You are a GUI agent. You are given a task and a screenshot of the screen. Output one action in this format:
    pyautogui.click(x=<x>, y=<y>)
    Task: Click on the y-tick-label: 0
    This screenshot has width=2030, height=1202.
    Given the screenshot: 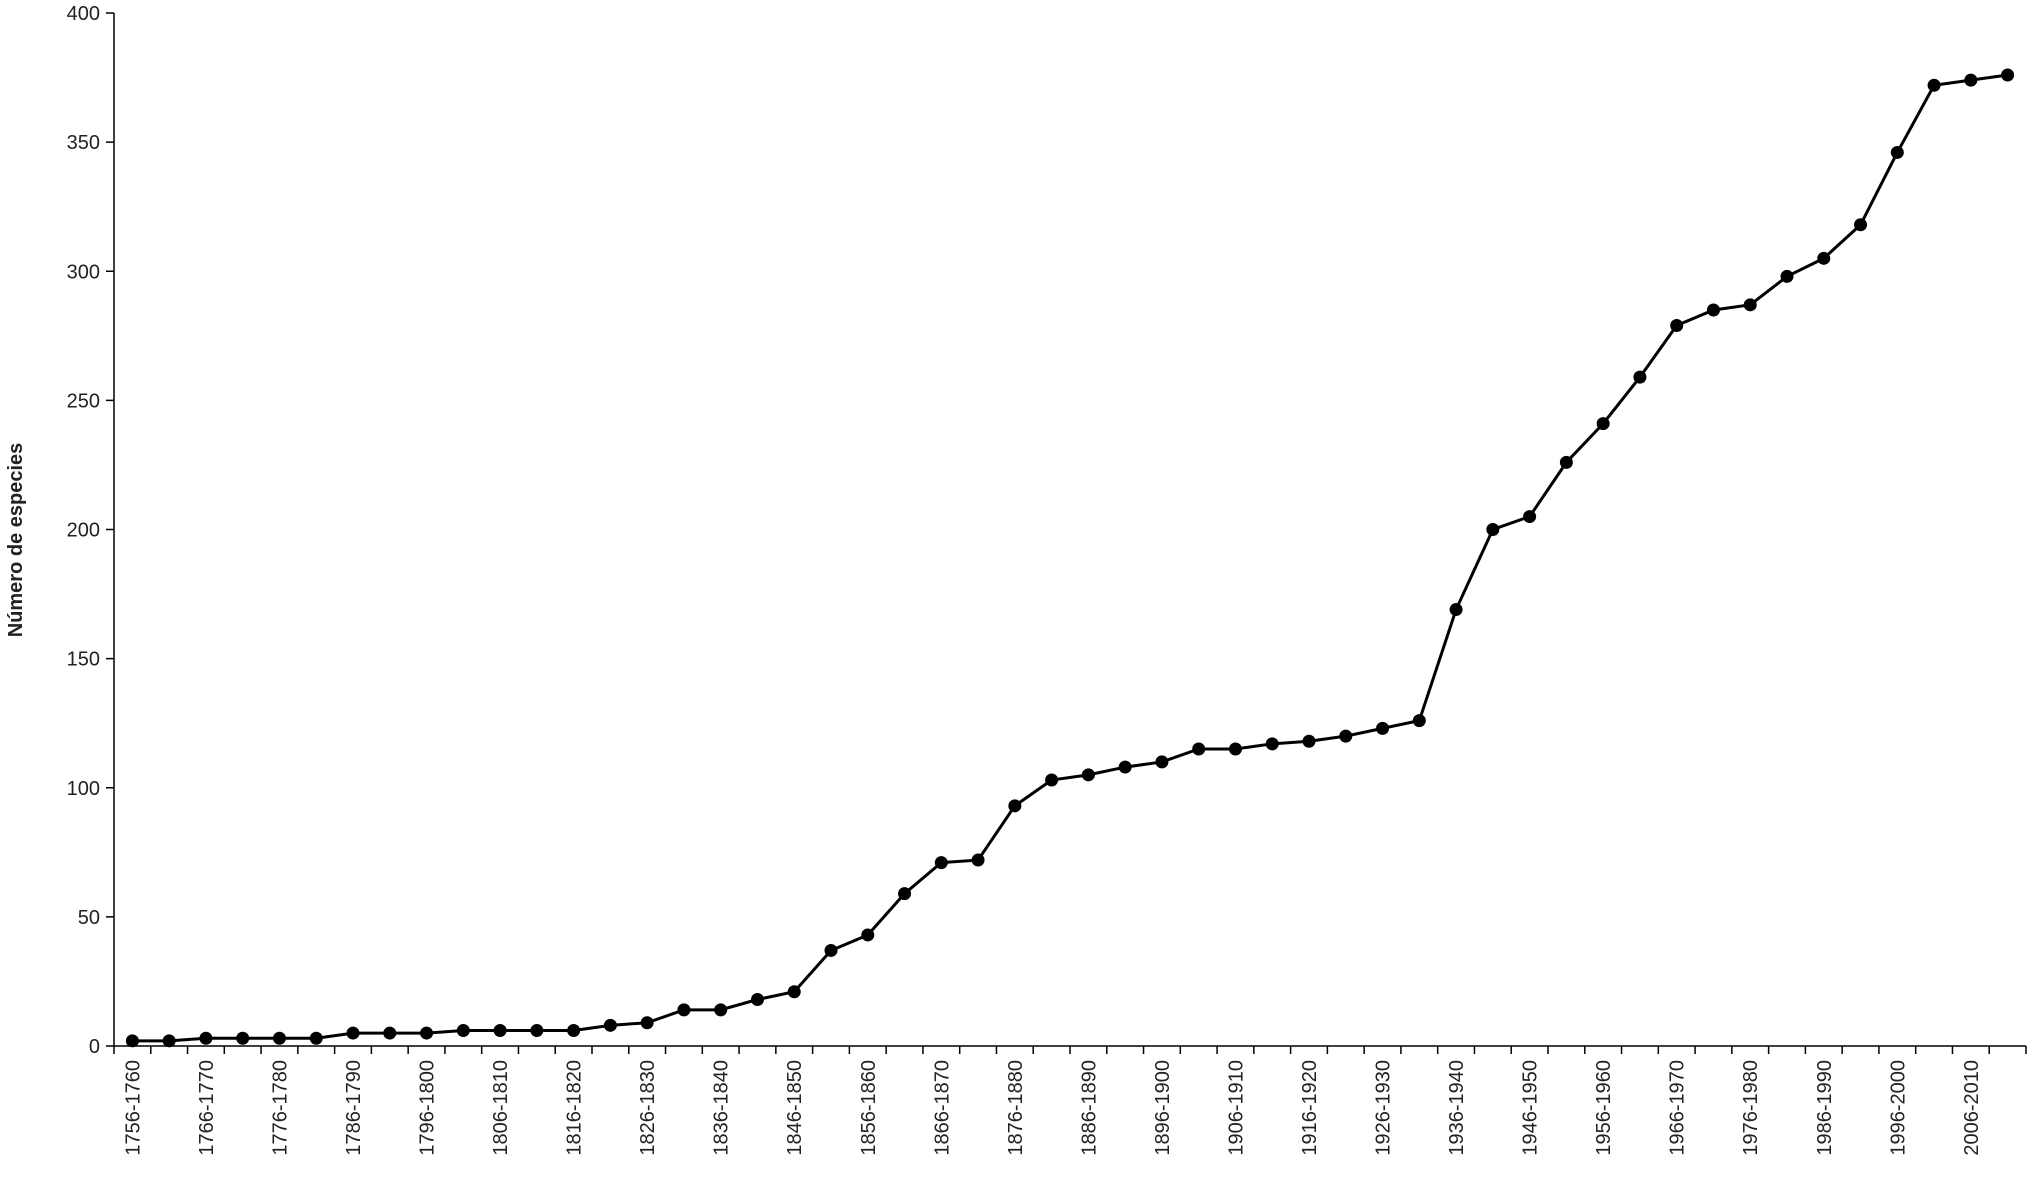 What is the action you would take?
    pyautogui.click(x=94, y=1047)
    